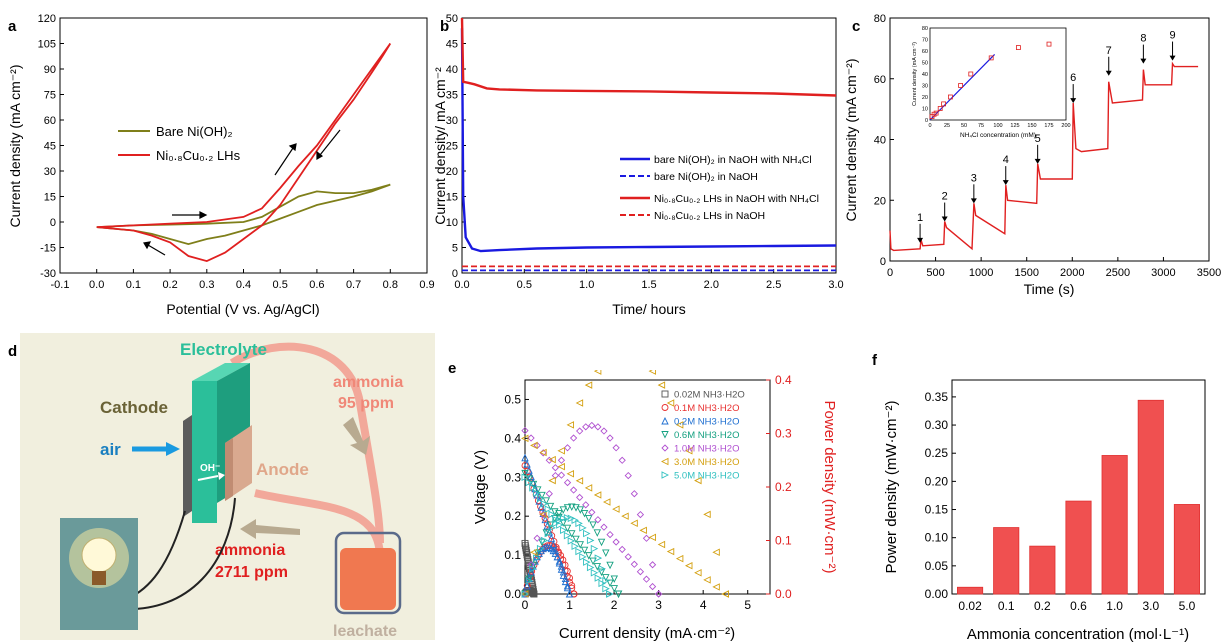 The image size is (1225, 643). I want to click on step-label: 7, so click(1109, 51).